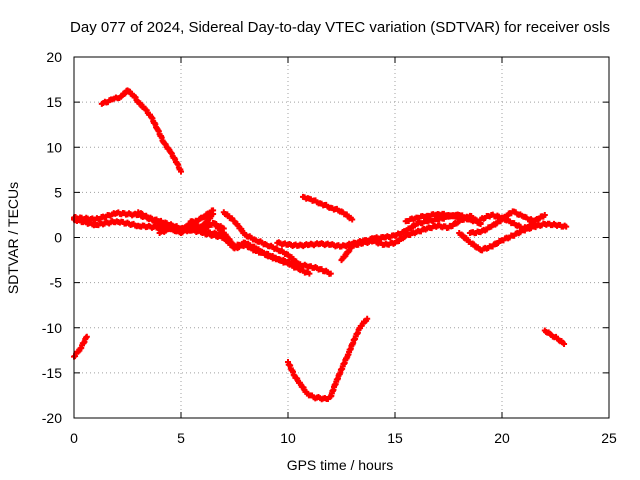 This screenshot has width=640, height=480. I want to click on series-arc-afternoon-c, so click(443, 218).